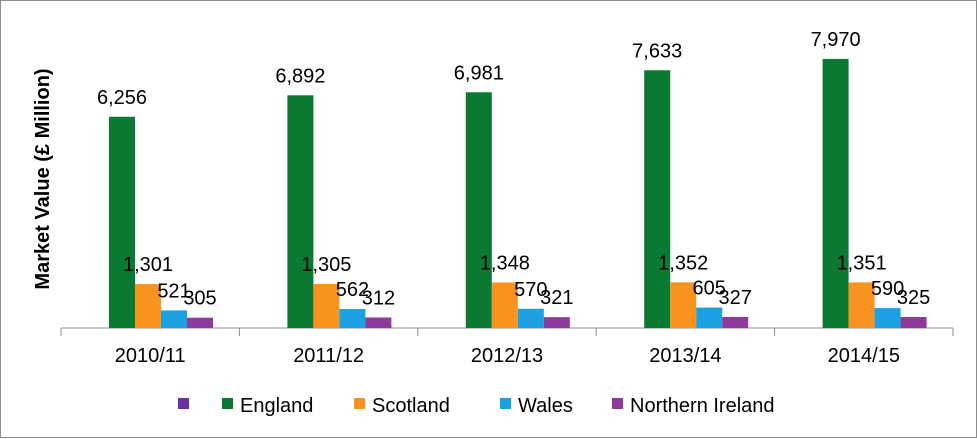  Describe the element at coordinates (328, 356) in the screenshot. I see `x-tick-label: 2011/12` at that location.